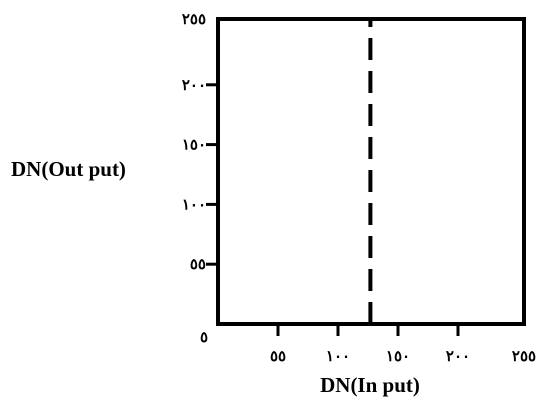 This screenshot has width=552, height=401. Describe the element at coordinates (370, 385) in the screenshot. I see `x-axis-label: DN(In put)` at that location.